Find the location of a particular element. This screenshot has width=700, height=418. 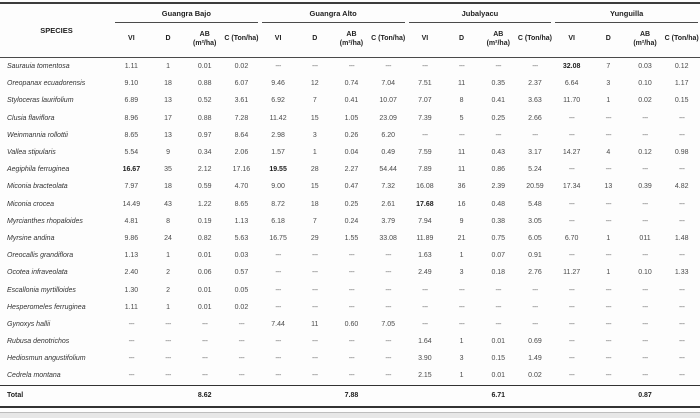

value-cell: 2.27 is located at coordinates (351, 170).